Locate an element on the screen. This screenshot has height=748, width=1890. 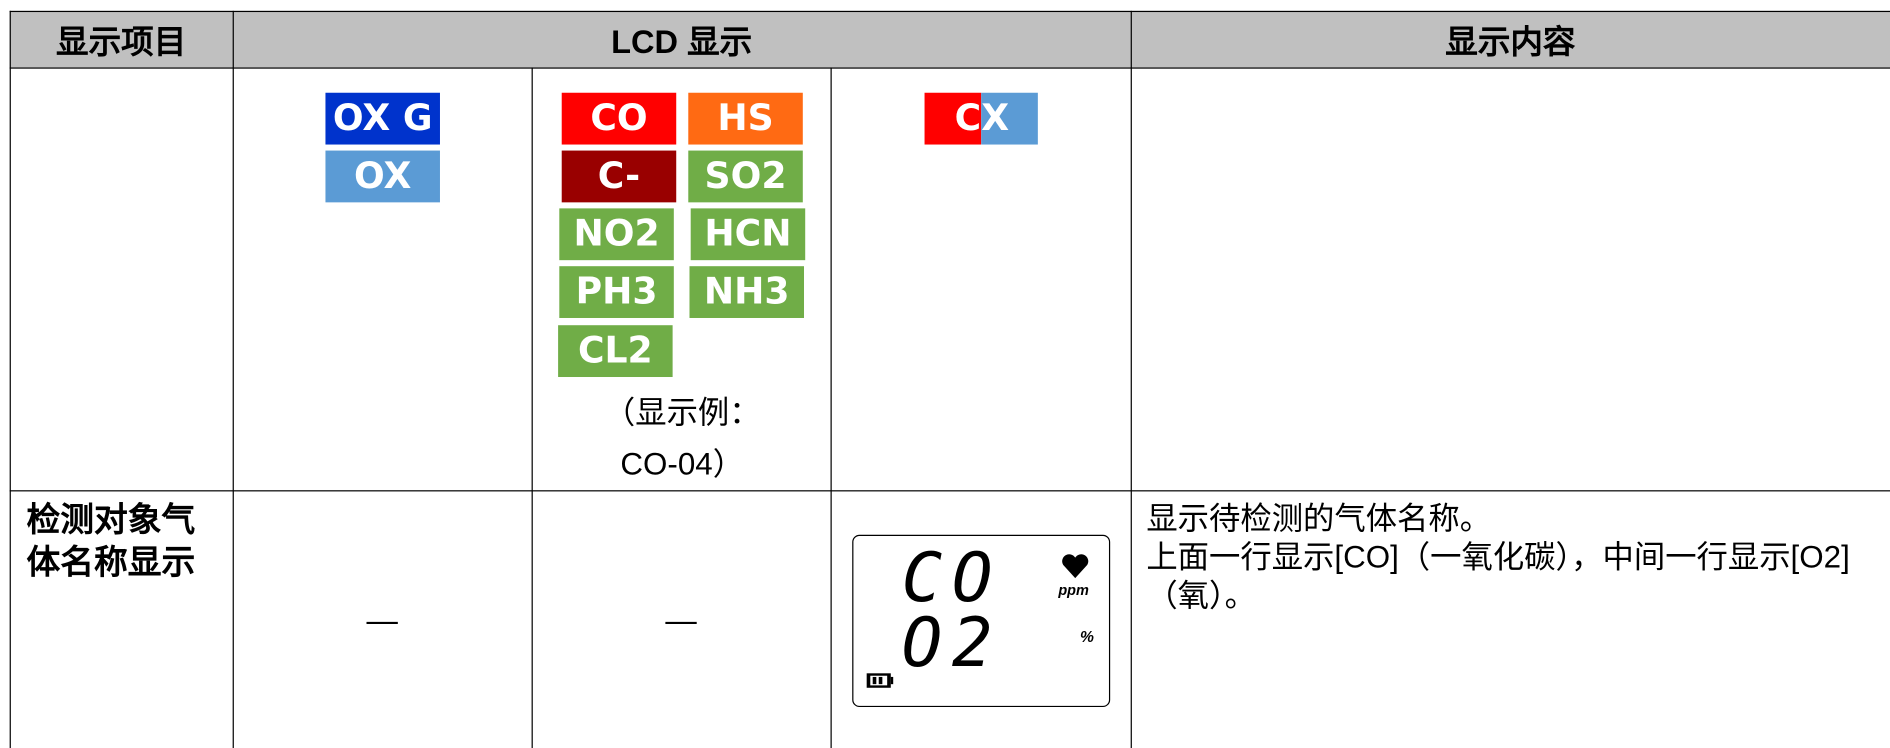
header-cell: 显示内容 is located at coordinates (1510, 39).